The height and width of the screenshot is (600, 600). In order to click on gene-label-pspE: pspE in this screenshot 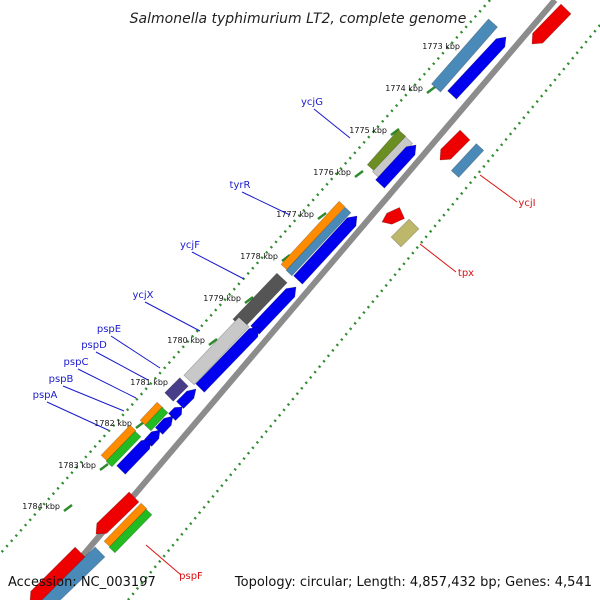, I will do `click(109, 329)`.